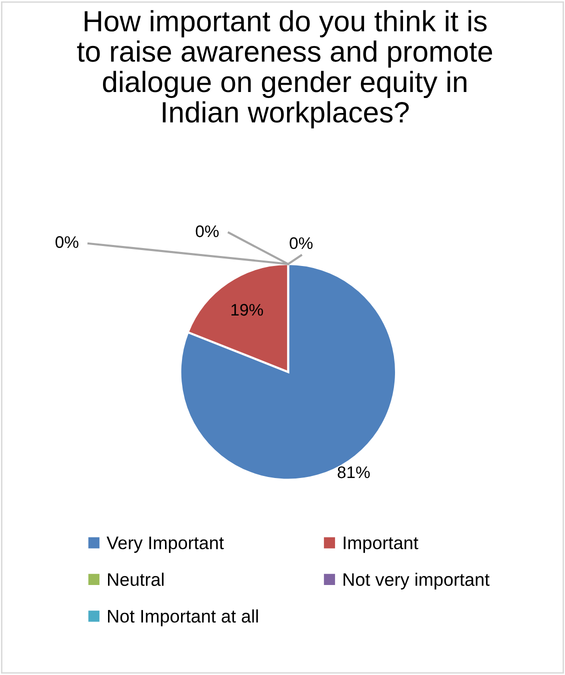  I want to click on legend-label: Very Important, so click(165, 544).